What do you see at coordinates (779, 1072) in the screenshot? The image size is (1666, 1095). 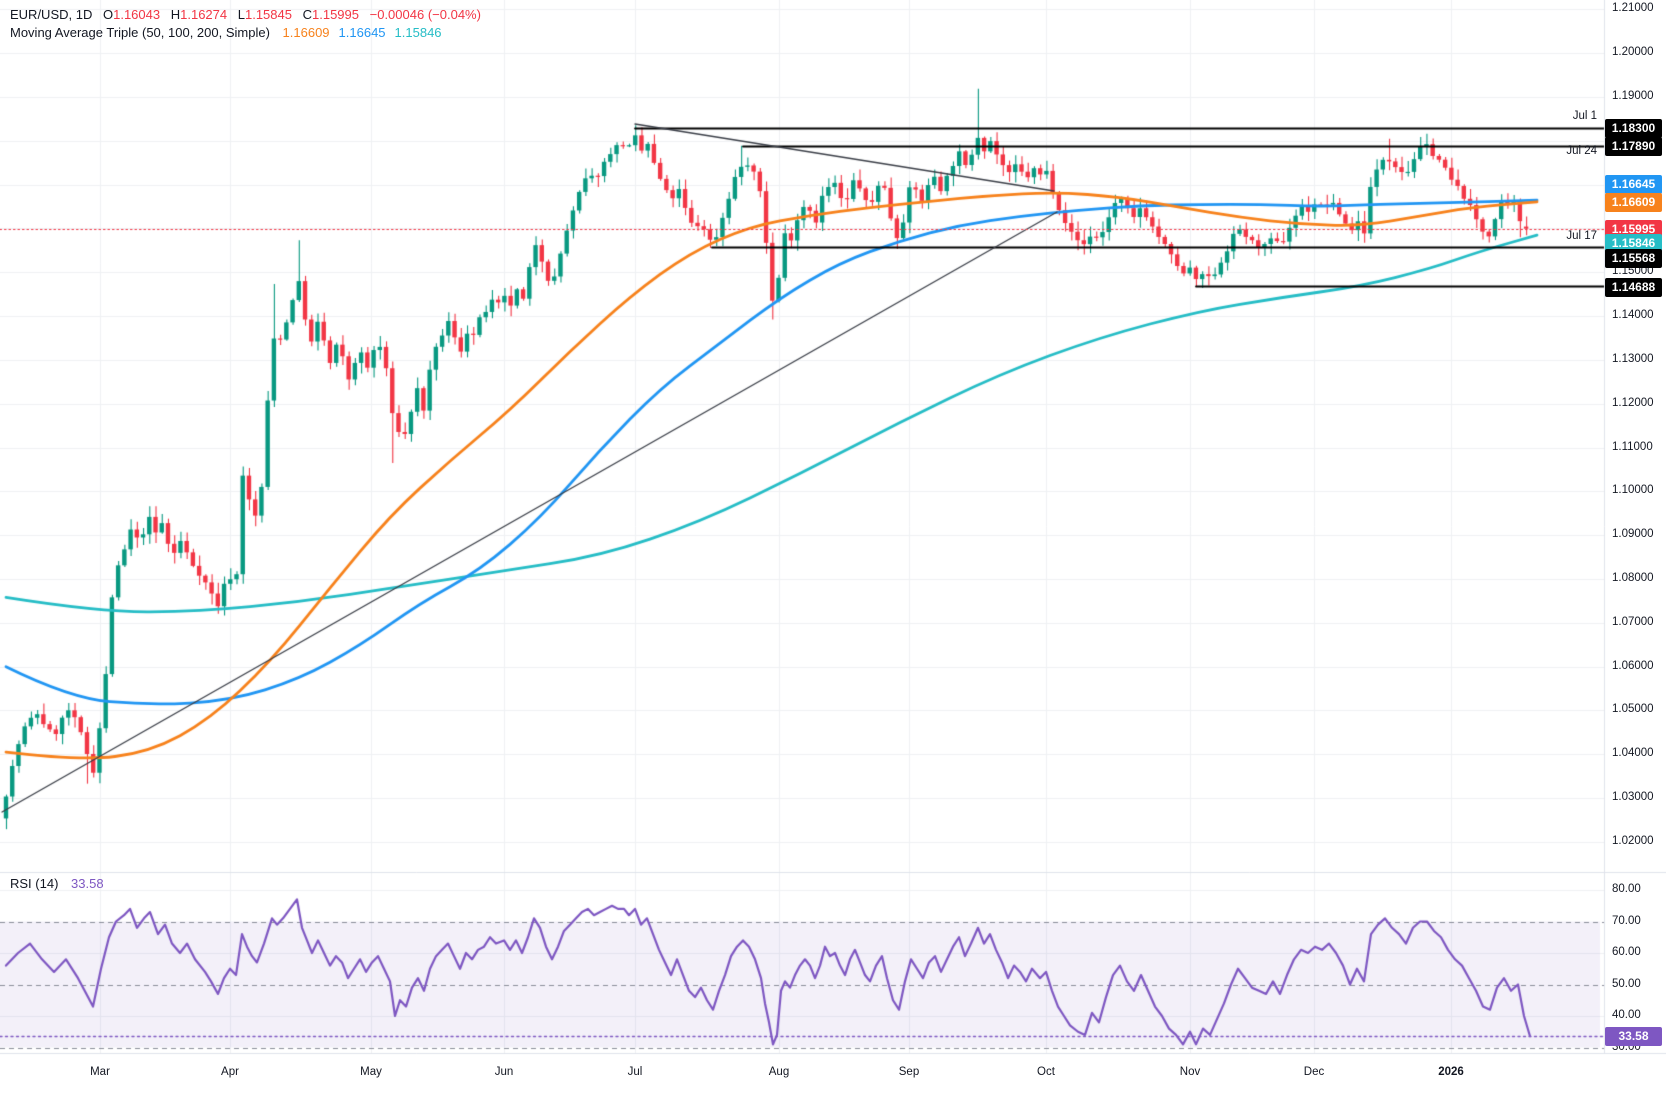 I see `time-label: Aug` at bounding box center [779, 1072].